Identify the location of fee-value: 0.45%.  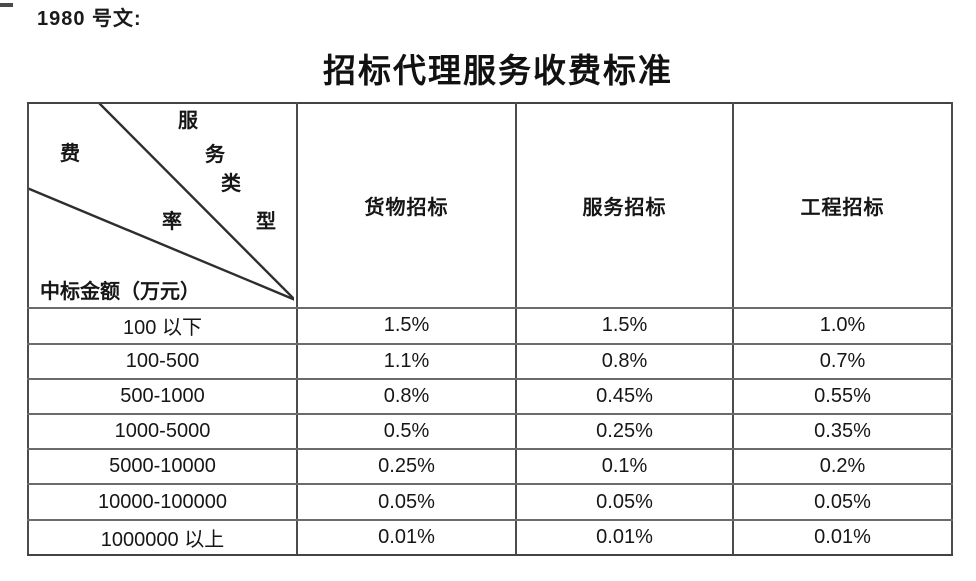
(624, 396).